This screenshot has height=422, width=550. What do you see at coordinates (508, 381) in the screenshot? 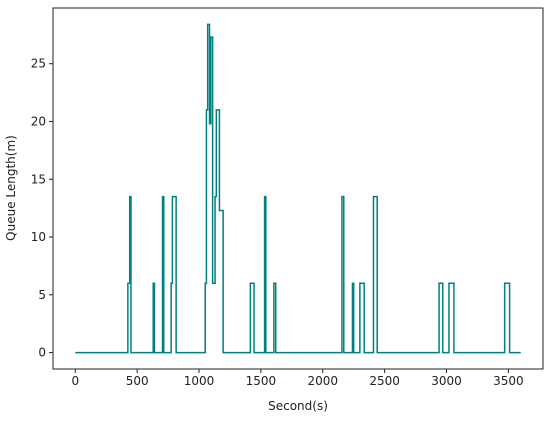
I see `x-tick-label: 3500` at bounding box center [508, 381].